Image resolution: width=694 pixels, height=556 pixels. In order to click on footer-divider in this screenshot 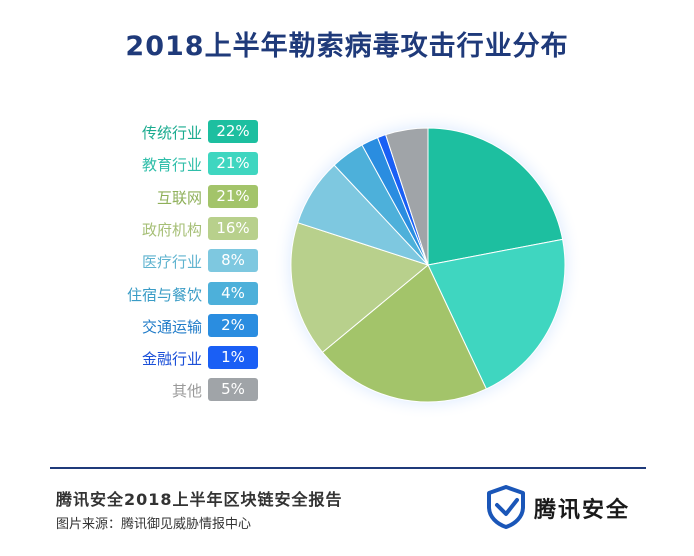, I will do `click(348, 468)`.